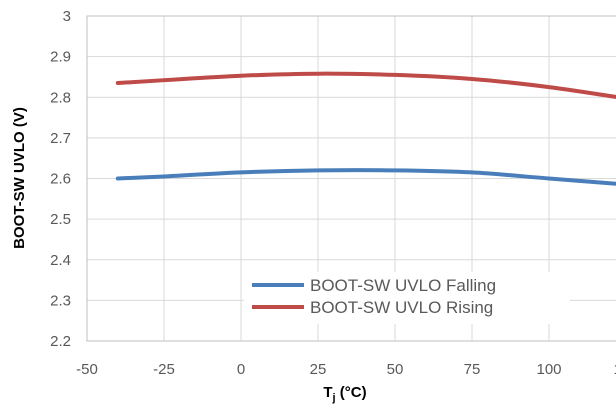  What do you see at coordinates (60, 57) in the screenshot?
I see `y-tick-label: 2.9` at bounding box center [60, 57].